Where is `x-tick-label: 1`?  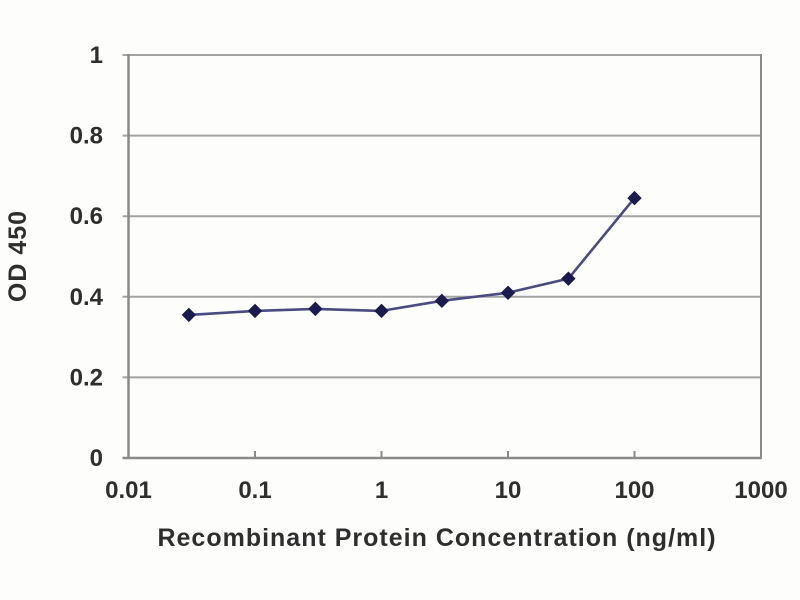
x-tick-label: 1 is located at coordinates (381, 490).